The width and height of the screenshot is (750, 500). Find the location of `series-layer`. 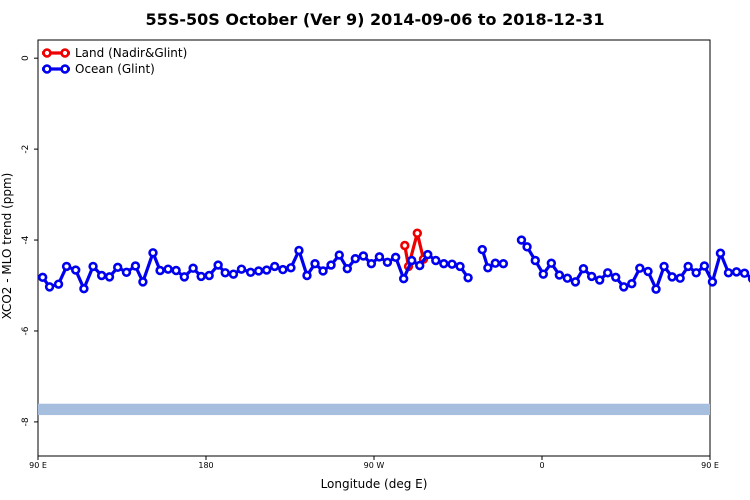

series-layer is located at coordinates (393, 261).